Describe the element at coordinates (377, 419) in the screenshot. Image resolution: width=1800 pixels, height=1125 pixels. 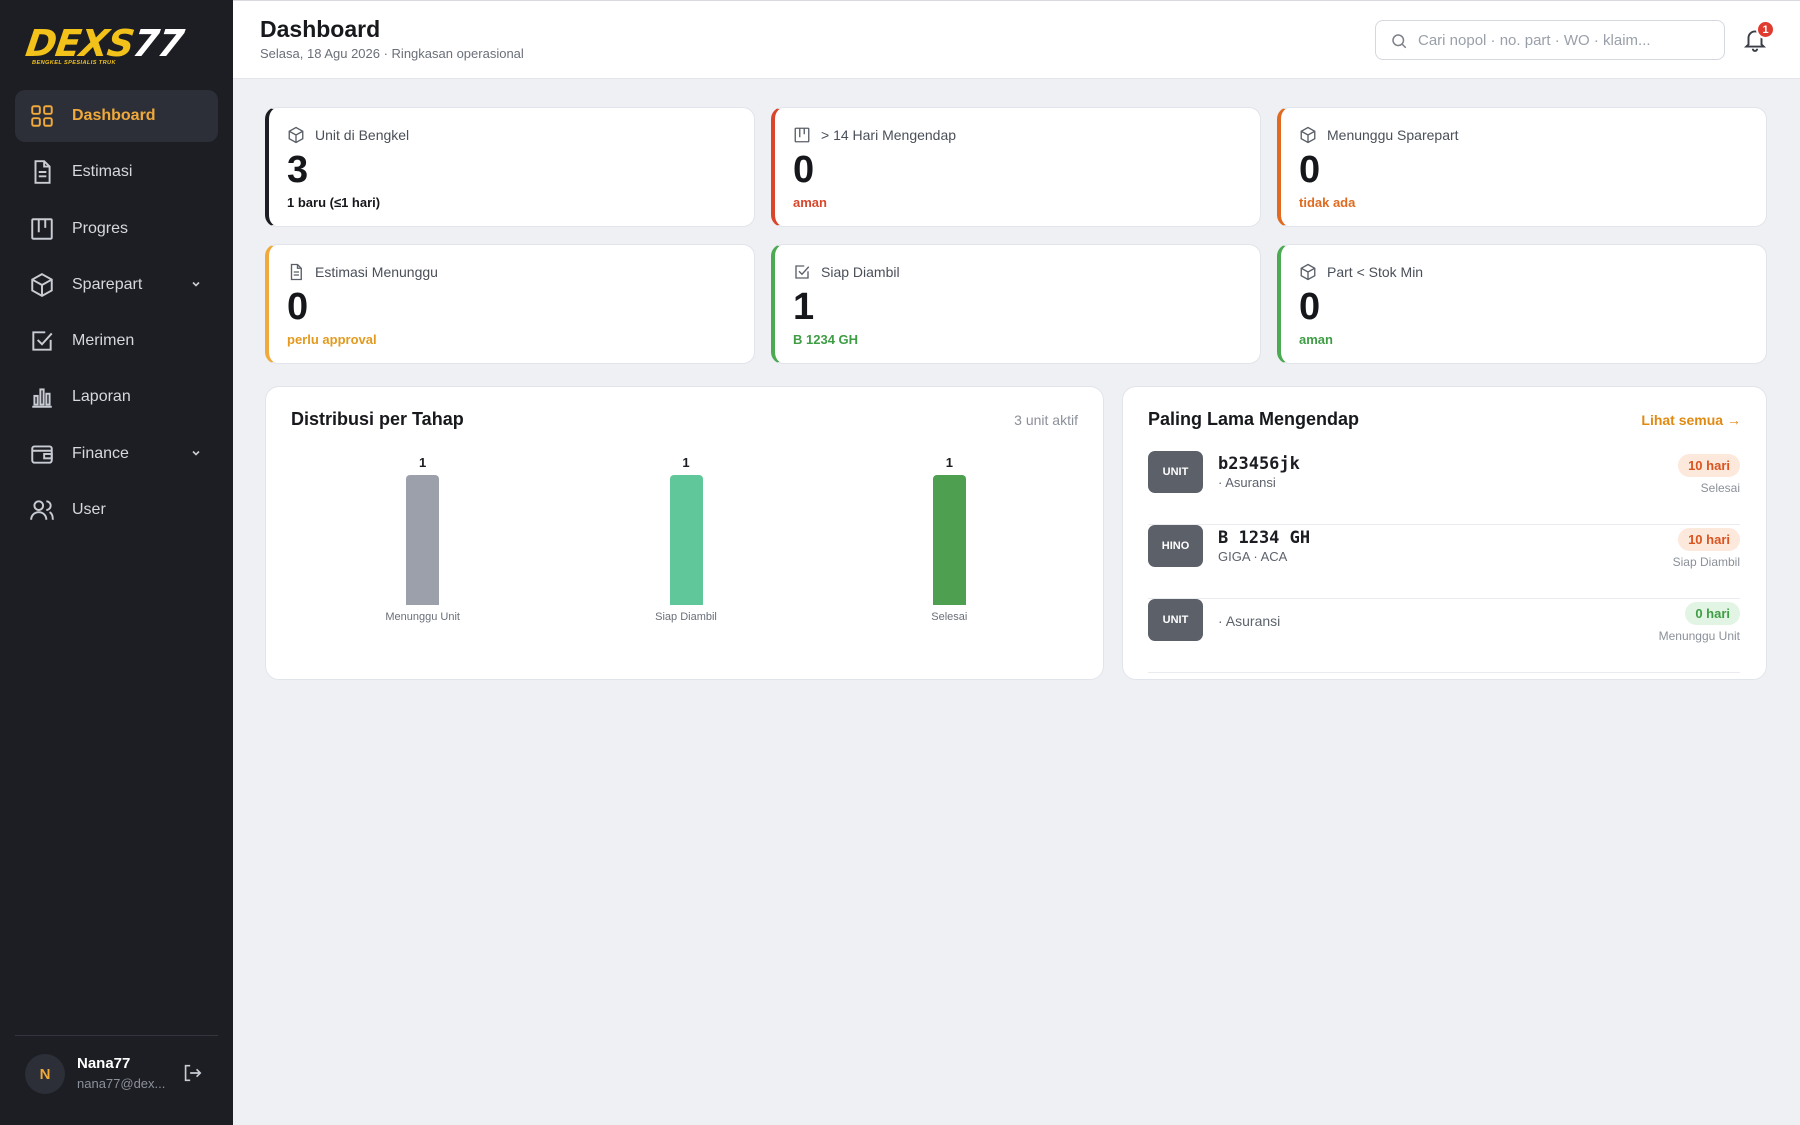
I see `distribution-title: Distribusi per Tahap` at that location.